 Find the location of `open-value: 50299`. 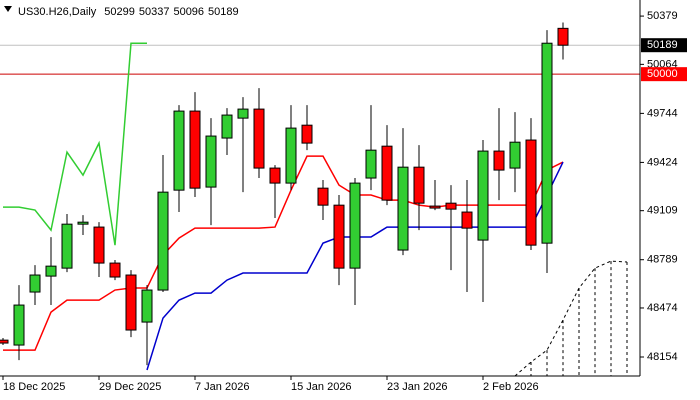

open-value: 50299 is located at coordinates (119, 12).